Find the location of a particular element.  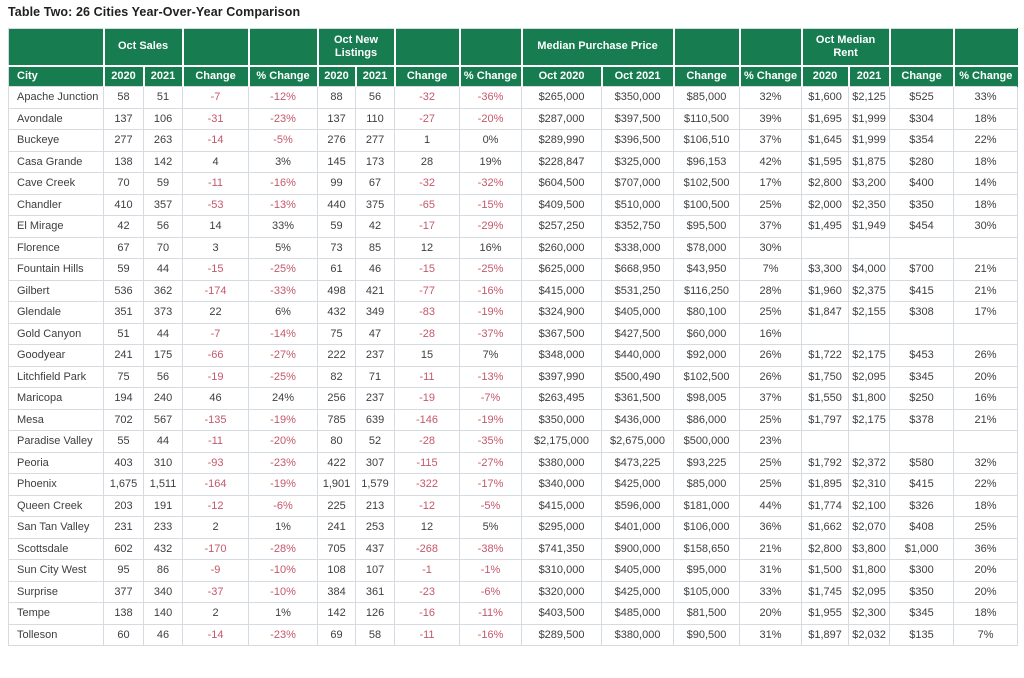

value-cell: 19% is located at coordinates (491, 161).